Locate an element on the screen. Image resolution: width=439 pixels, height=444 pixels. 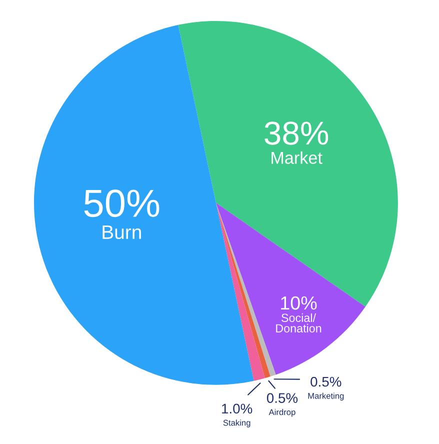
slice-label: Burn is located at coordinates (121, 232).